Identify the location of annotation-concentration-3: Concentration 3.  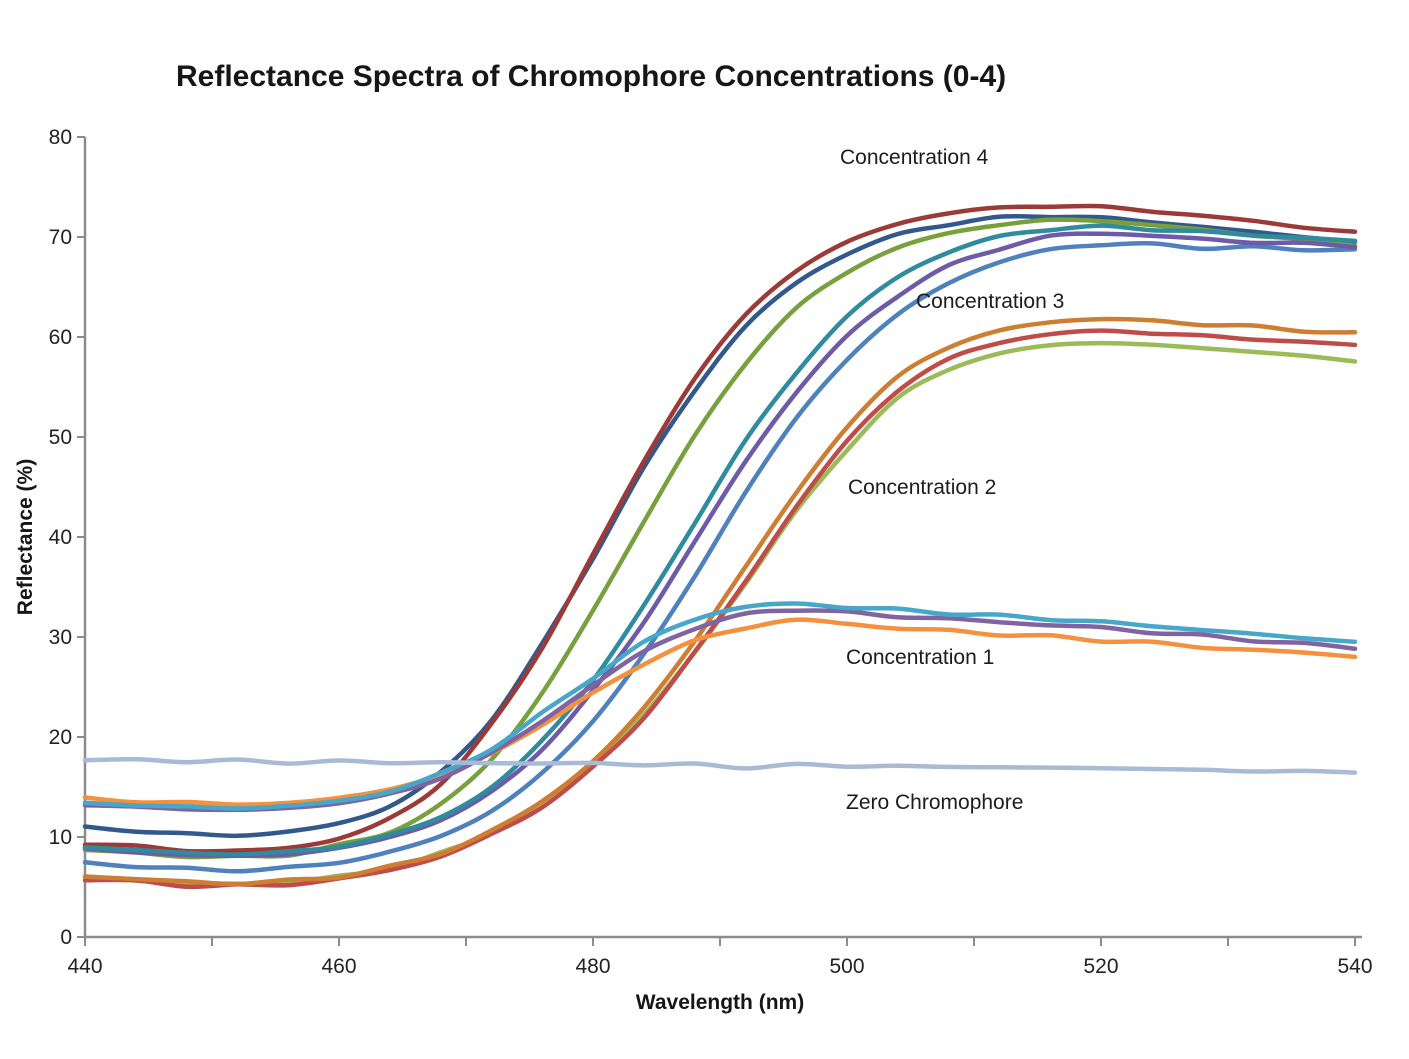
(990, 301).